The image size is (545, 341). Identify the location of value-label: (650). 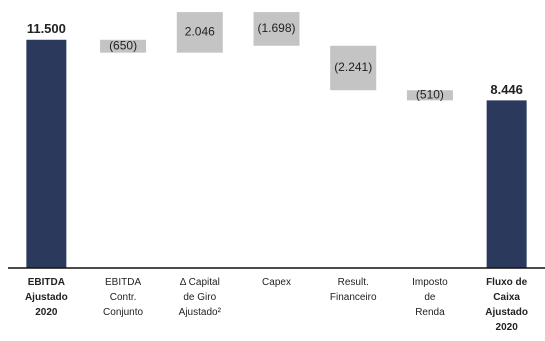
(123, 45).